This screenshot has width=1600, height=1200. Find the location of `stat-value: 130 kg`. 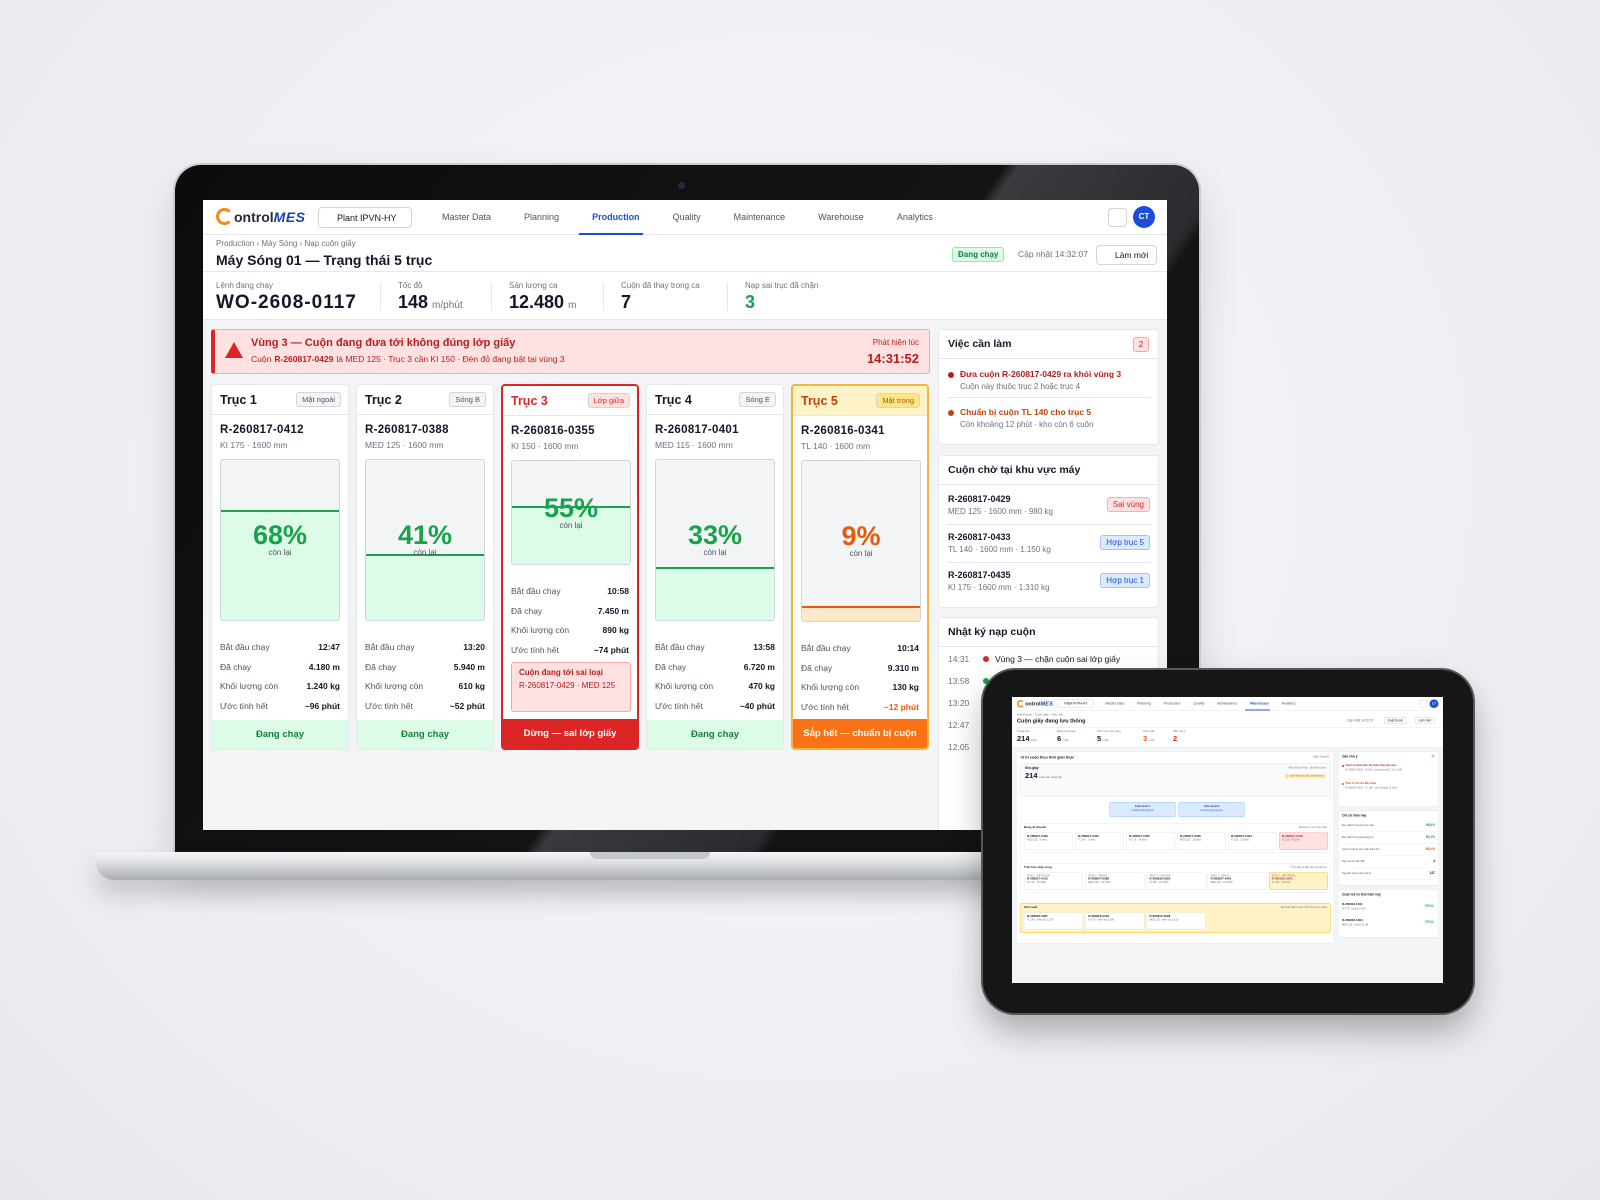

stat-value: 130 kg is located at coordinates (905, 687).